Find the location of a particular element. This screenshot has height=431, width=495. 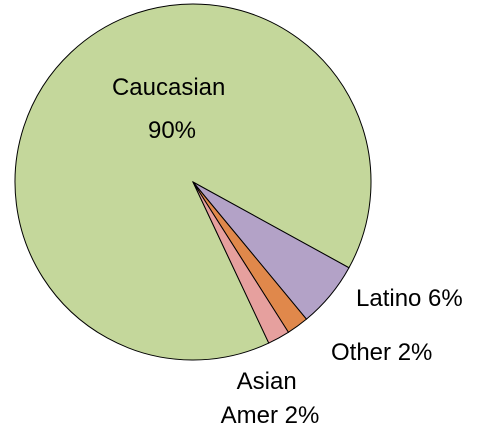

slice-label-caucasian-line2: 90% is located at coordinates (172, 130).